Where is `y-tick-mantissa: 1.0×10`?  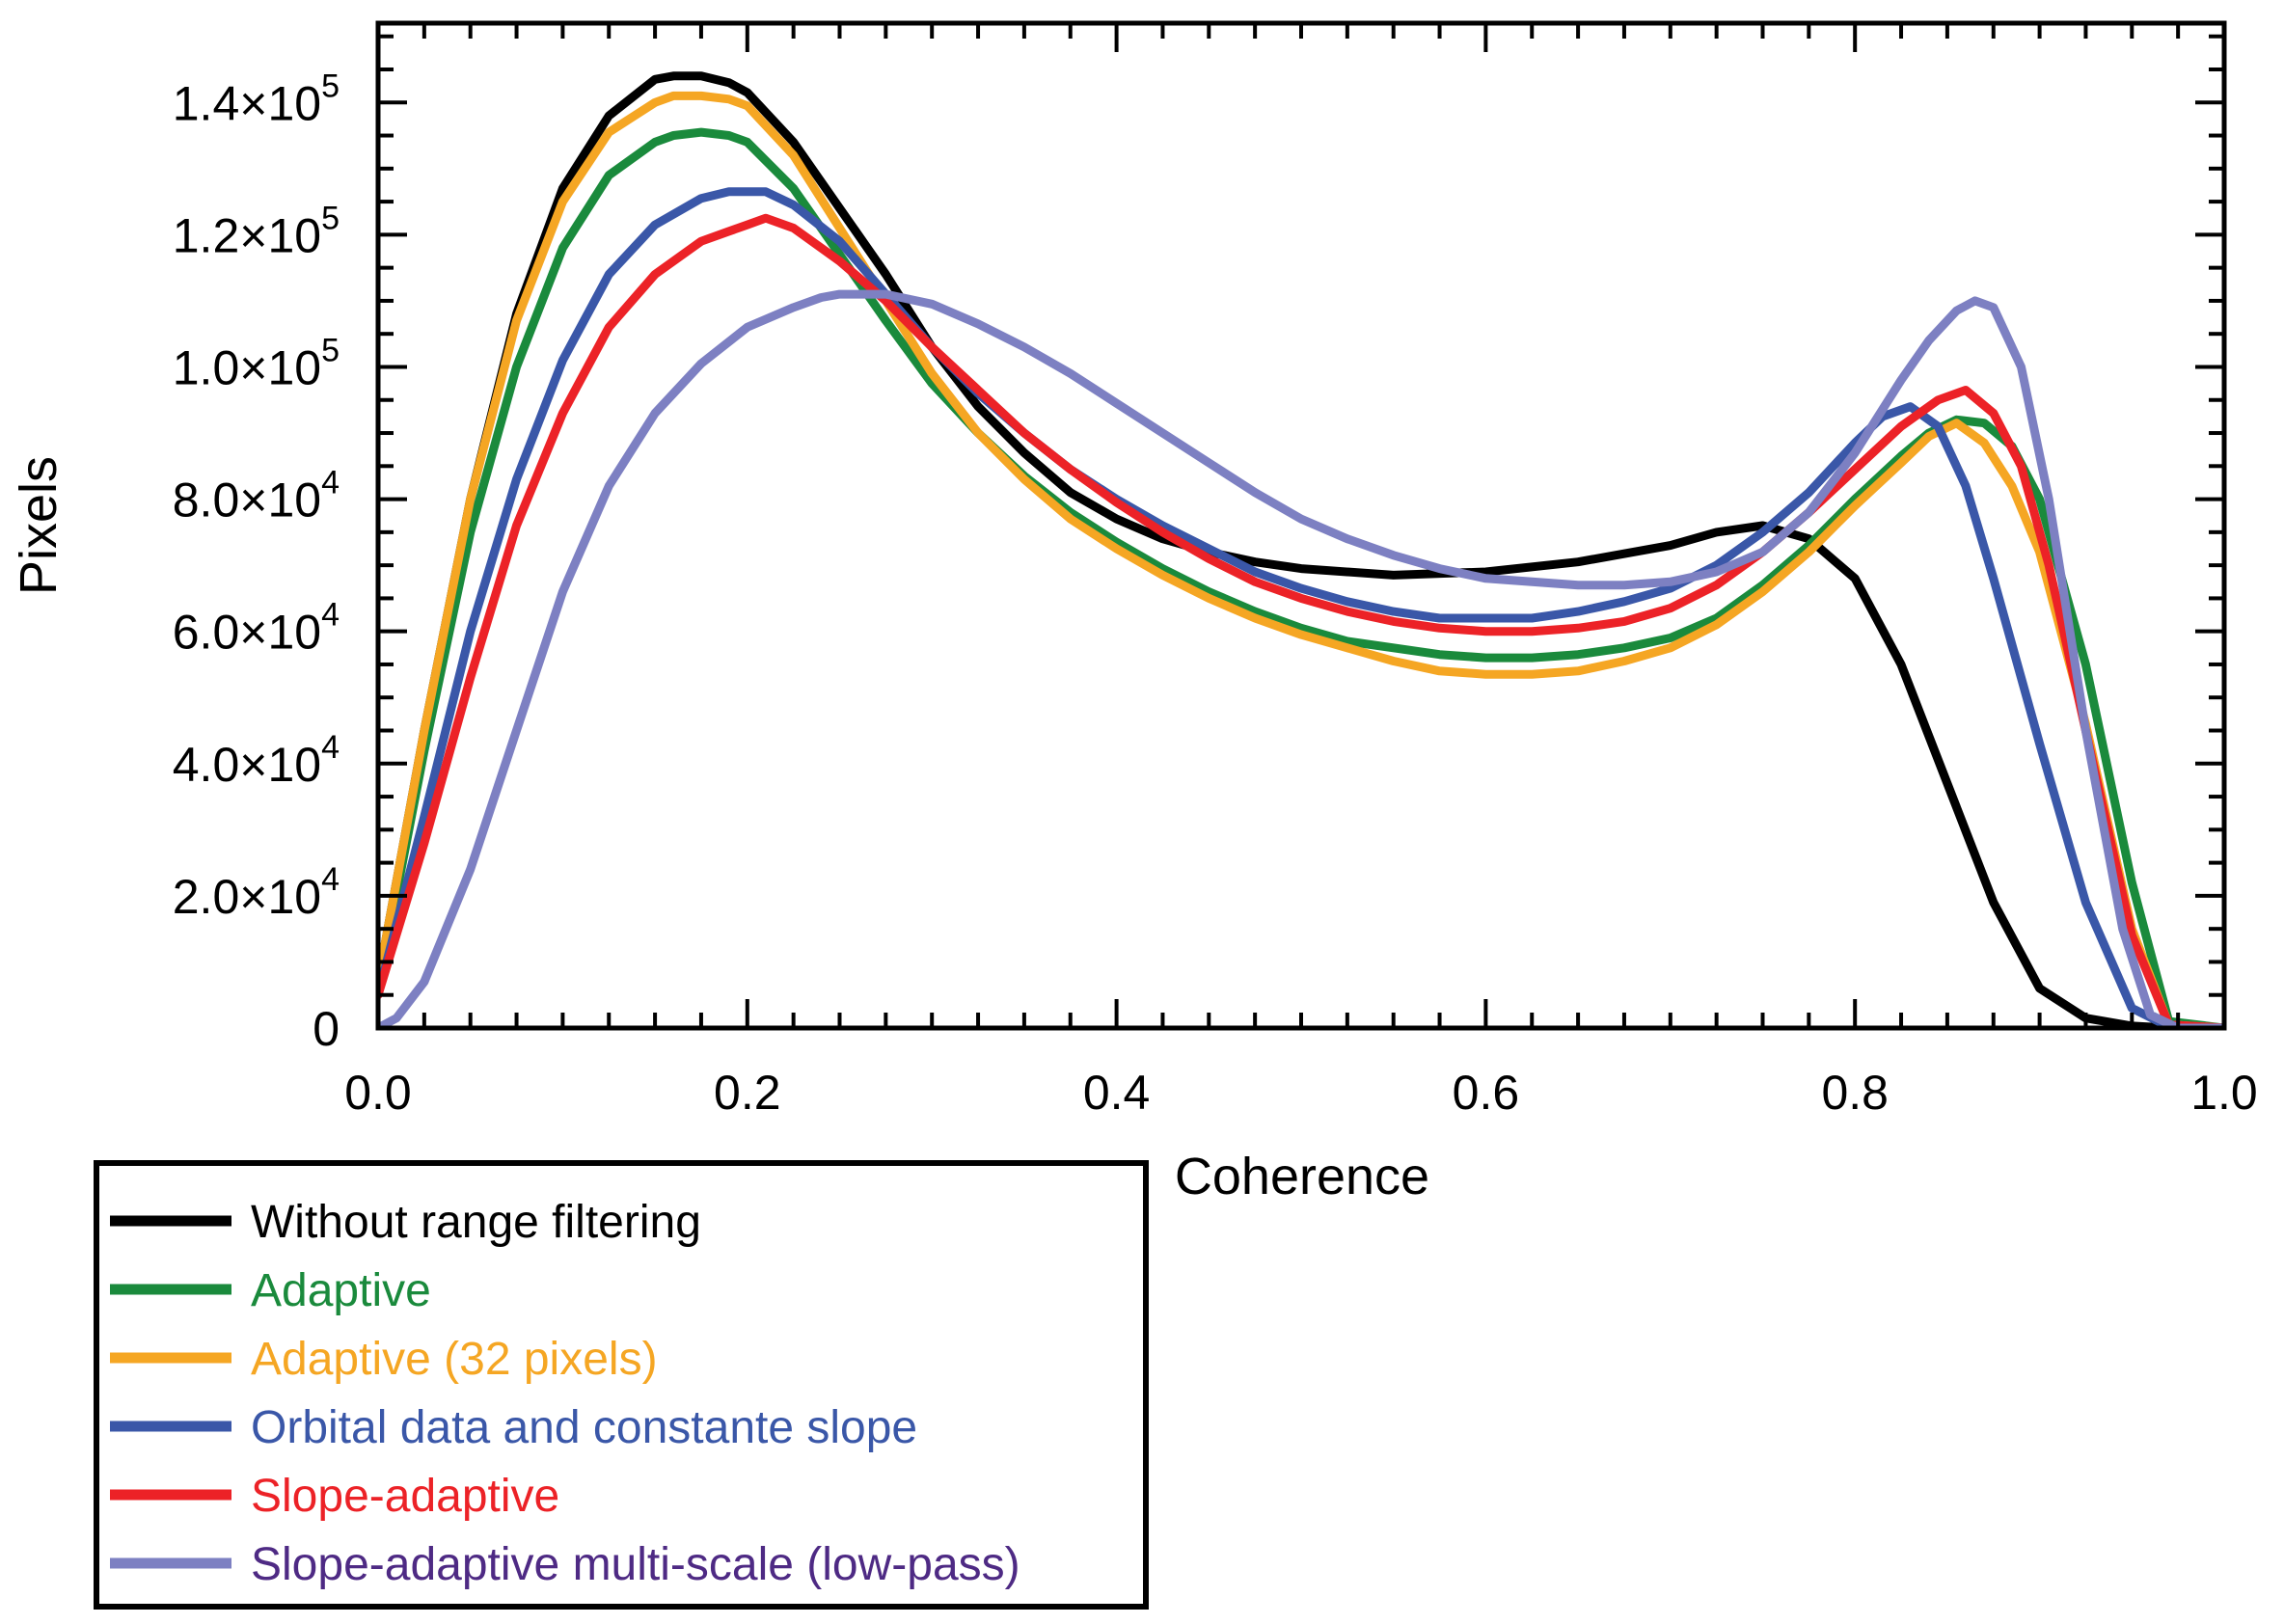 y-tick-mantissa: 1.0×10 is located at coordinates (247, 367).